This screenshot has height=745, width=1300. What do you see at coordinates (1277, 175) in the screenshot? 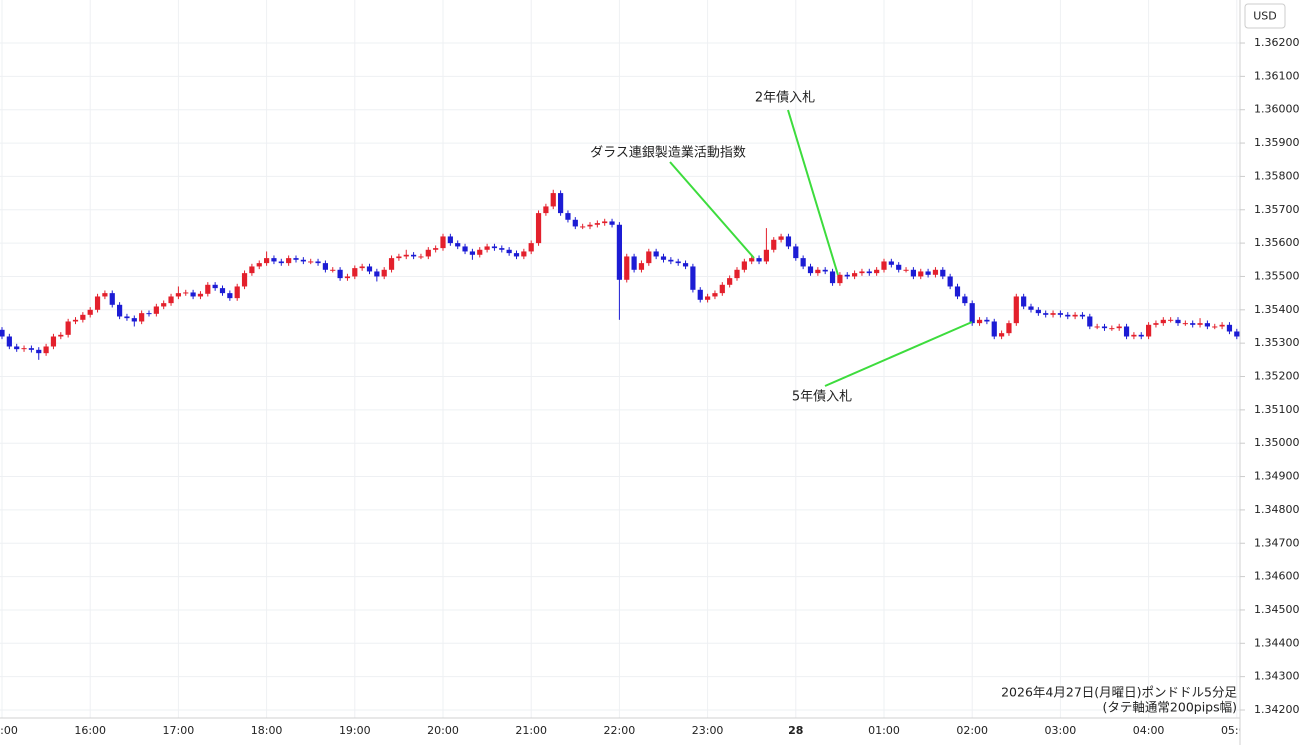
I see `y-tick-label: 1.35800` at bounding box center [1277, 175].